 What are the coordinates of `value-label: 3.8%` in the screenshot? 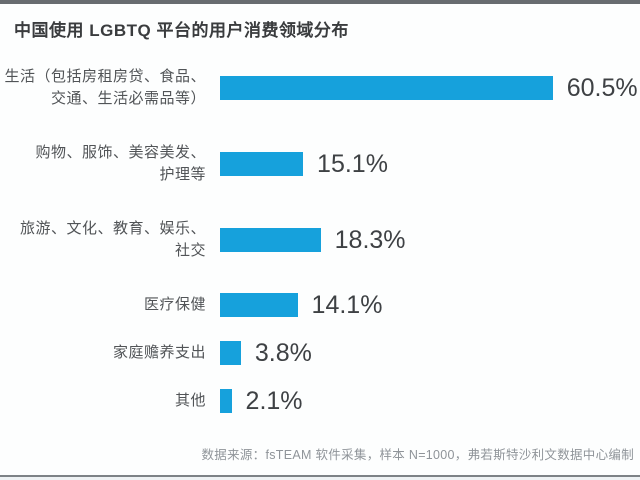 It's located at (283, 352).